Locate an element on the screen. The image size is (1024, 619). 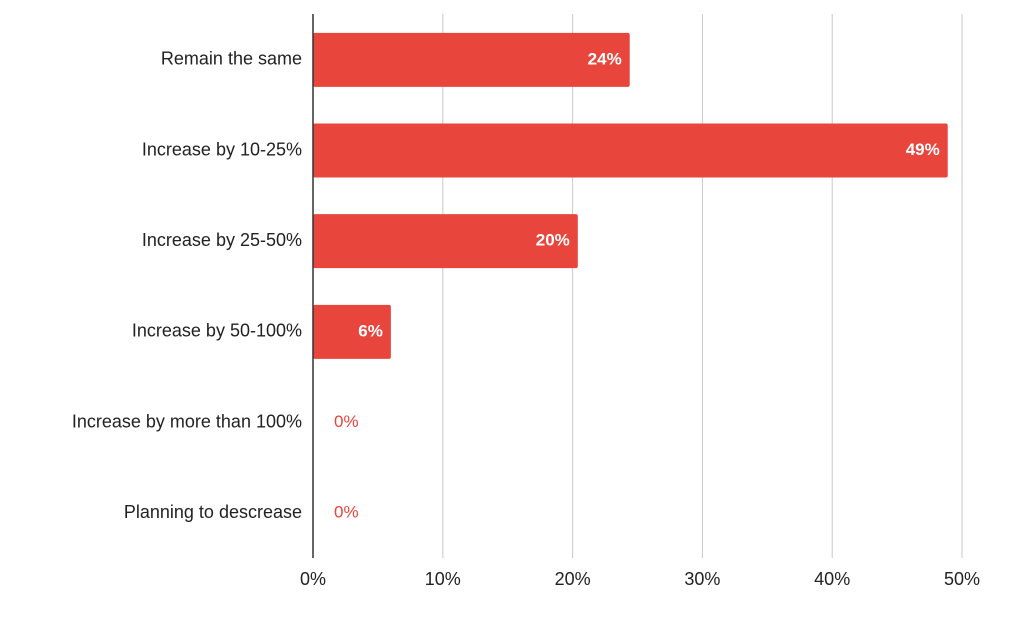
x-tick-label: 50% is located at coordinates (962, 579).